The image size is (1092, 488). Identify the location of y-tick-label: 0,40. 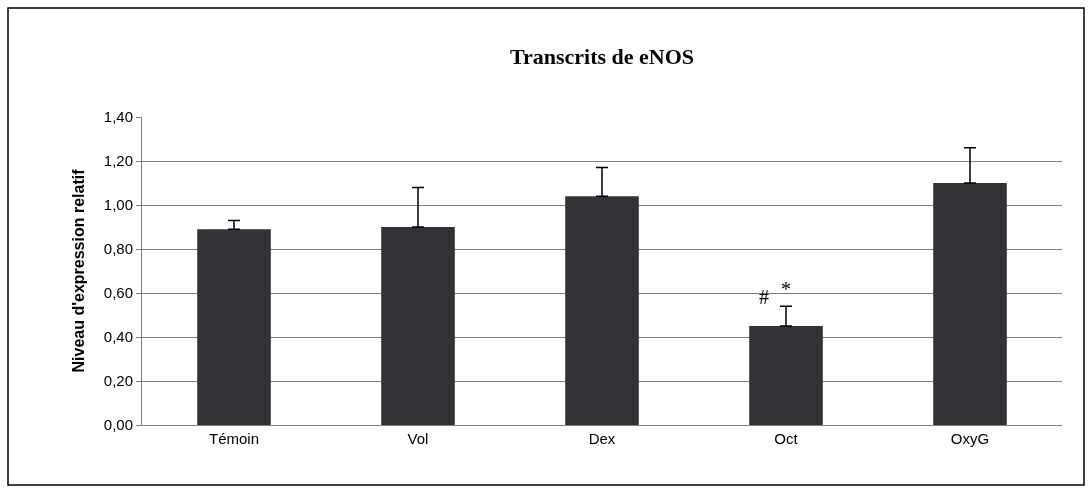
(118, 337).